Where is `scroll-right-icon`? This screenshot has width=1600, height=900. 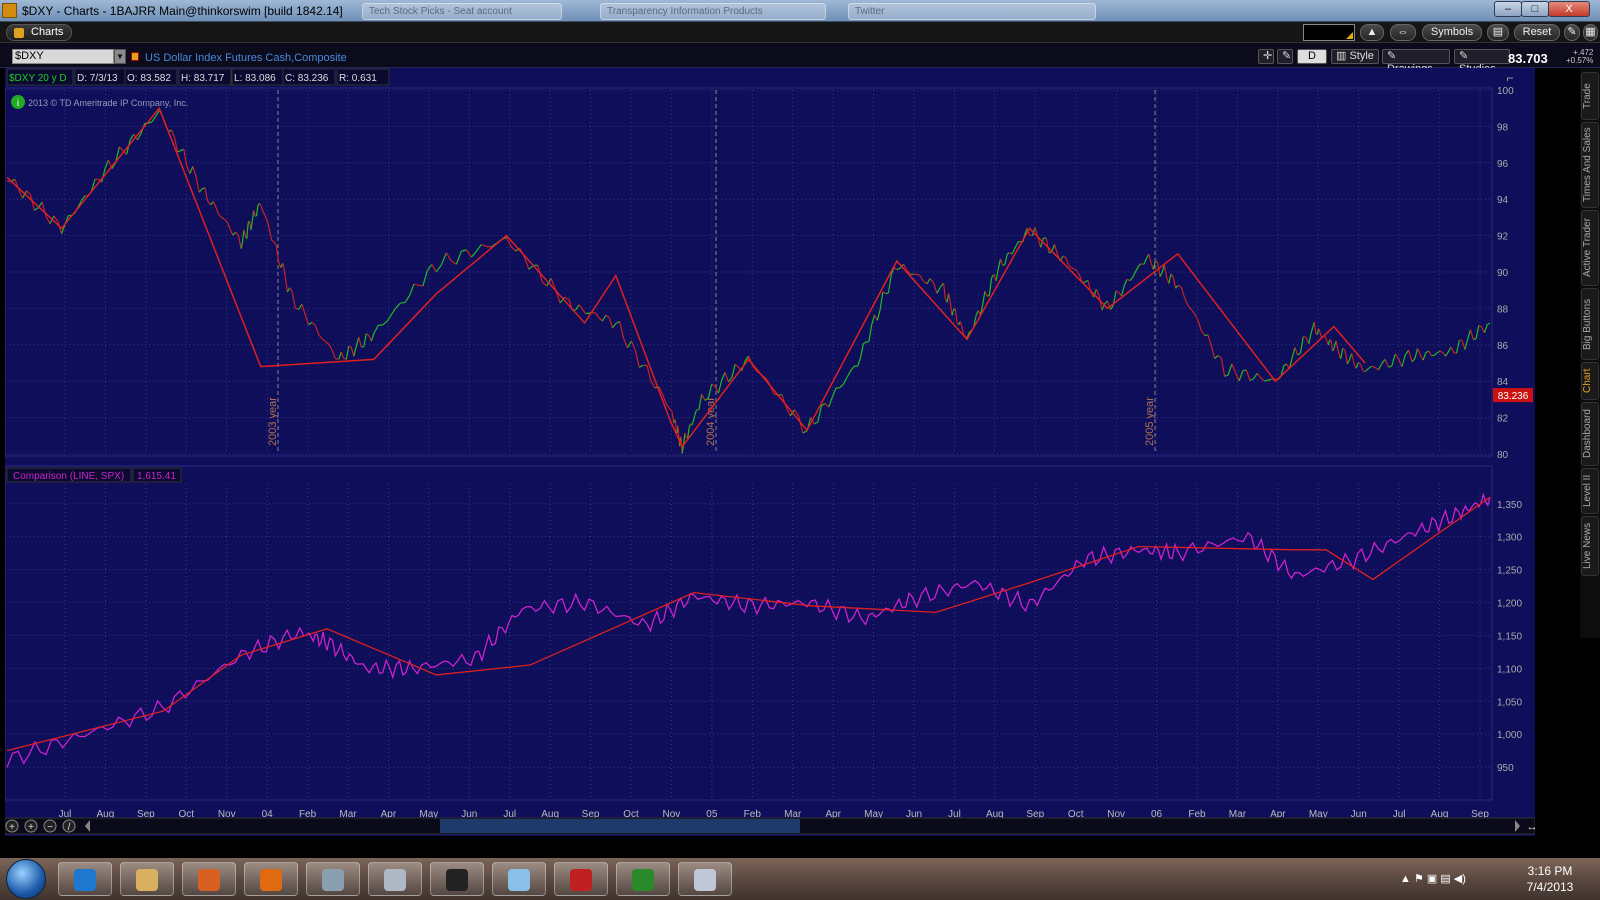 scroll-right-icon is located at coordinates (1517, 826).